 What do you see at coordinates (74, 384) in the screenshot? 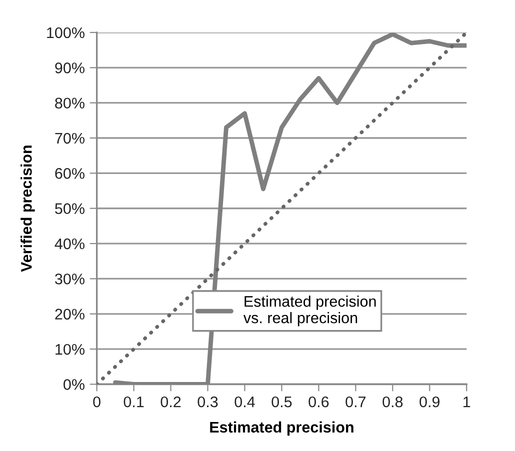
I see `y-tick-label: 0%` at bounding box center [74, 384].